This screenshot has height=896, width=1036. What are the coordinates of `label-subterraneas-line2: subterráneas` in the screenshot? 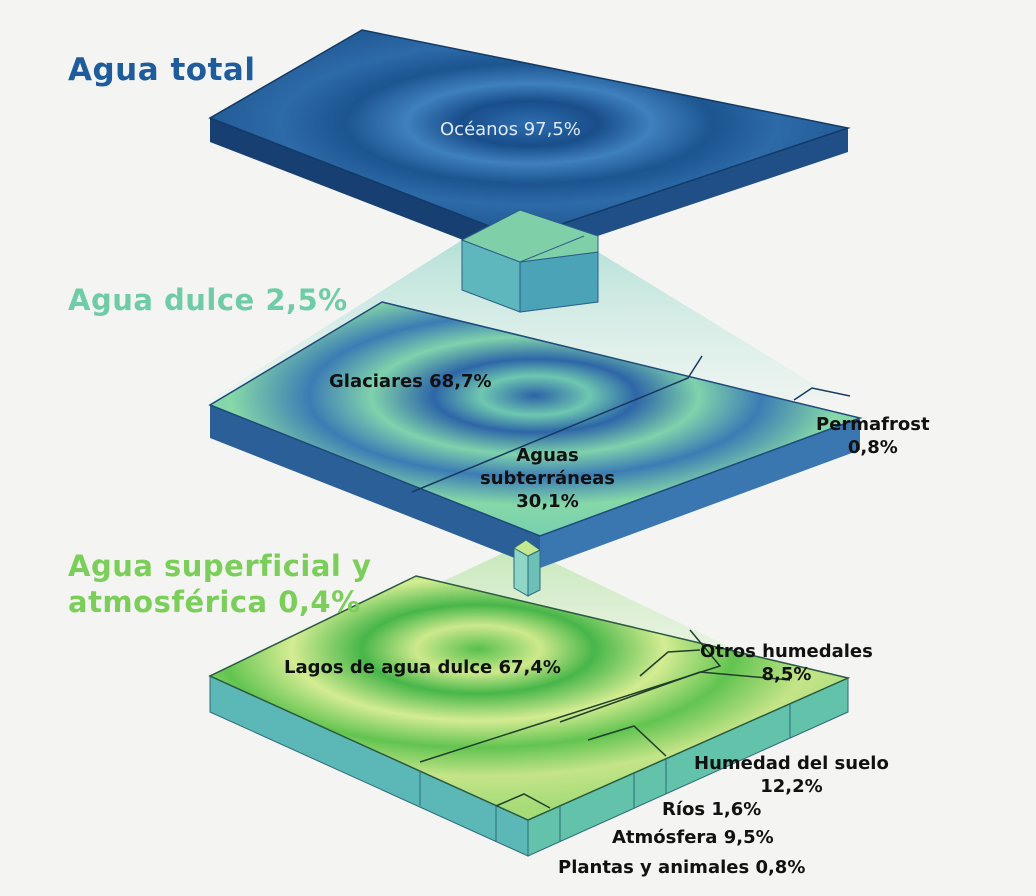 It's located at (548, 478).